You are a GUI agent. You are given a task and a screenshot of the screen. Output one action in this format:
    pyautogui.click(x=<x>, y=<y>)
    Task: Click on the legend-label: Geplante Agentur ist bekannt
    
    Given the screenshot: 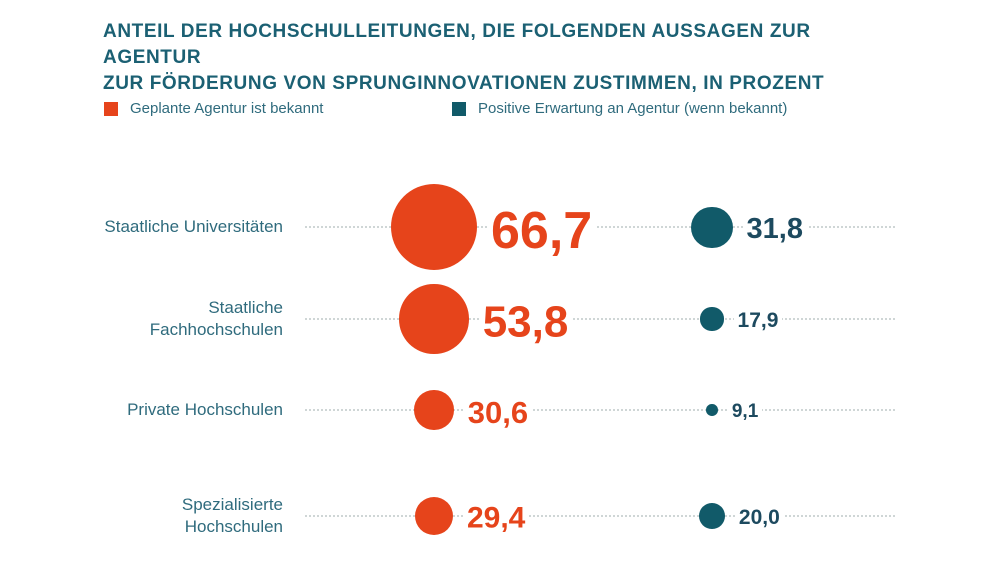 What is the action you would take?
    pyautogui.click(x=227, y=108)
    